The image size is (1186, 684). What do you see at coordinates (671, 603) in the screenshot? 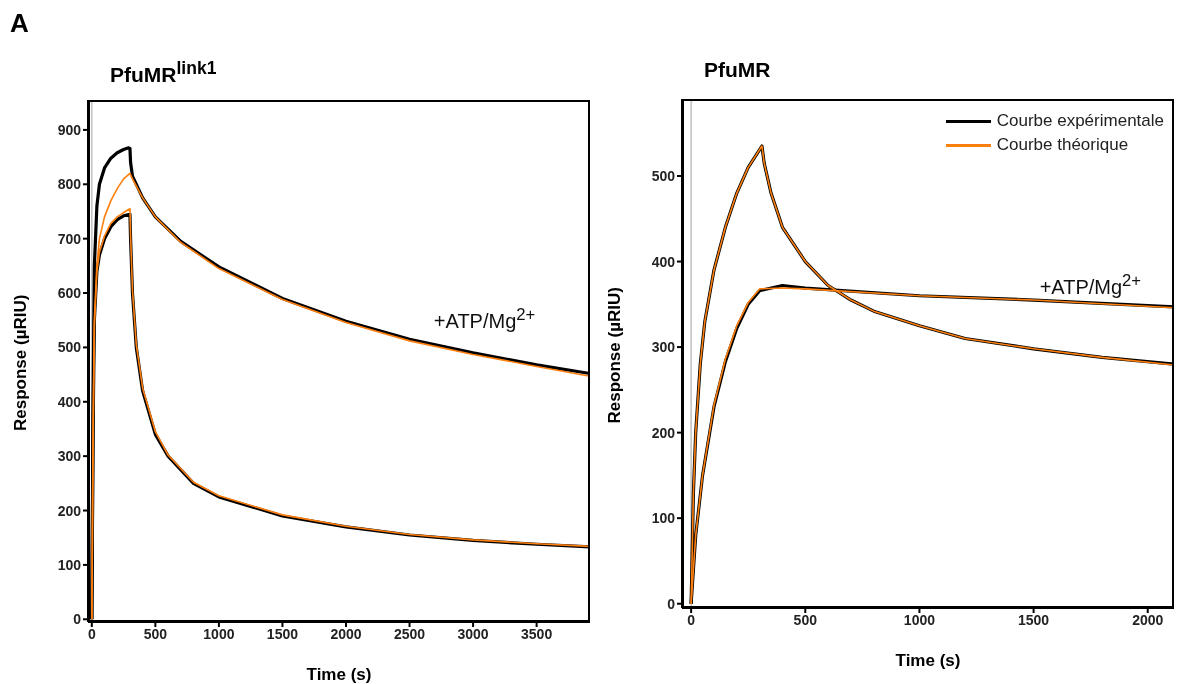
I see `y-tick-label: 0` at bounding box center [671, 603].